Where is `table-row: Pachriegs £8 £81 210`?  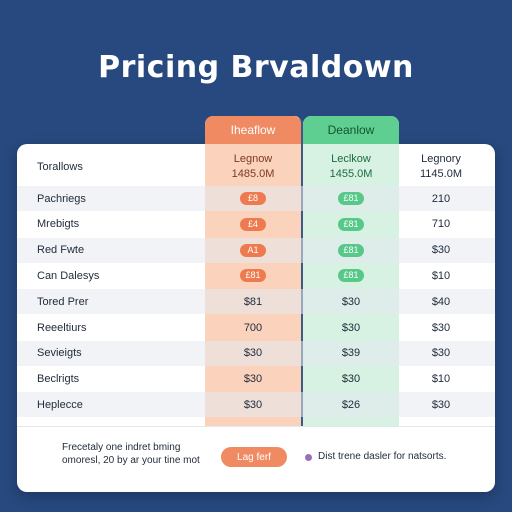
table-row: Pachriegs £8 £81 210 is located at coordinates (256, 198).